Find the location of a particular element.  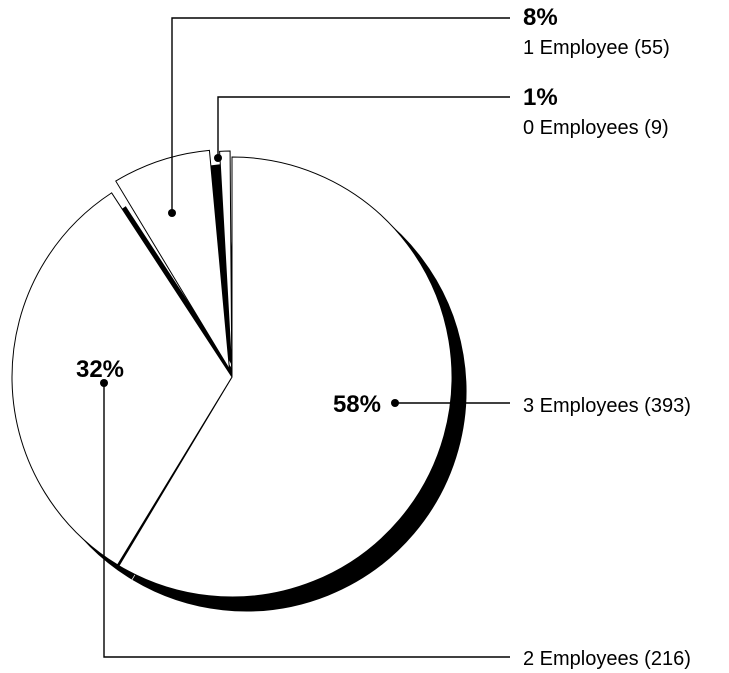

slice-category-label: 1 Employee (55) is located at coordinates (596, 48).